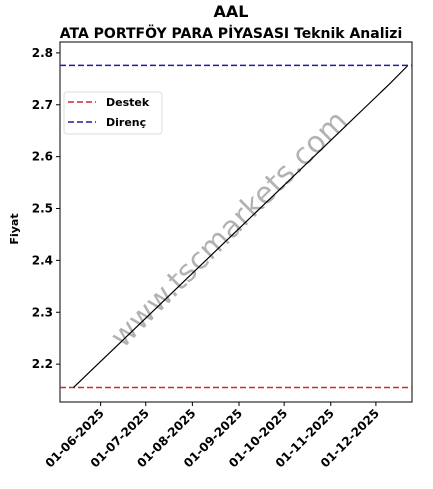  What do you see at coordinates (42, 312) in the screenshot?
I see `y-tick-label: 2.3` at bounding box center [42, 312].